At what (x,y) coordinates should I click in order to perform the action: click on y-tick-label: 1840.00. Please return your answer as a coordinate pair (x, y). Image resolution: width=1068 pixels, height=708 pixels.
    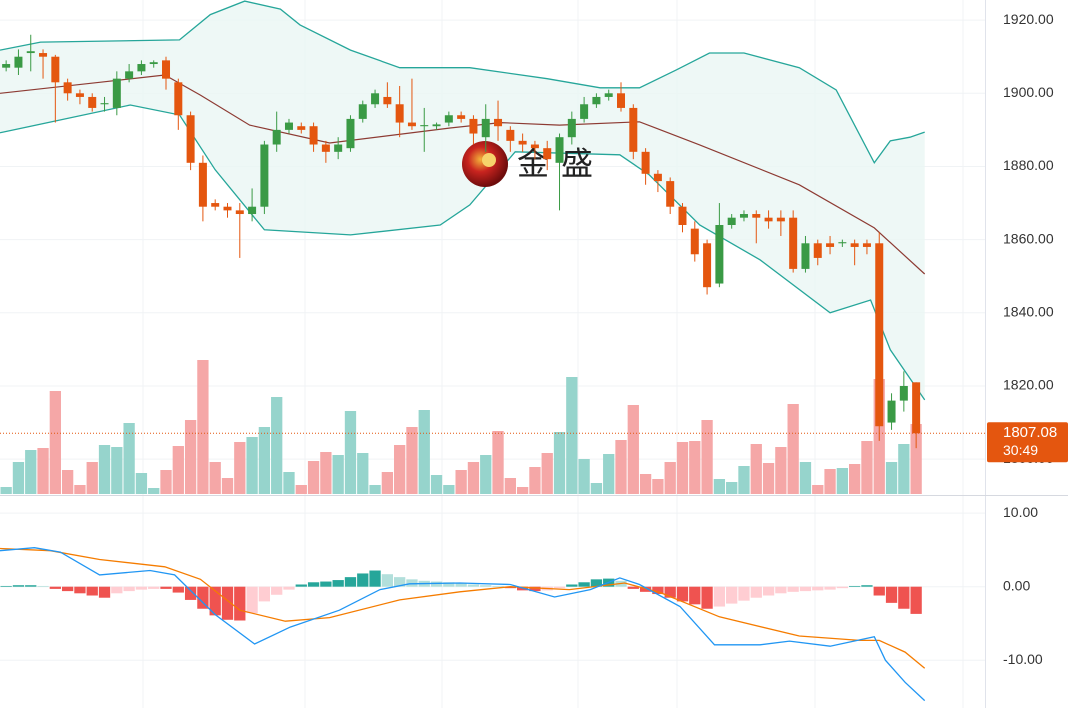
    Looking at the image, I should click on (1028, 312).